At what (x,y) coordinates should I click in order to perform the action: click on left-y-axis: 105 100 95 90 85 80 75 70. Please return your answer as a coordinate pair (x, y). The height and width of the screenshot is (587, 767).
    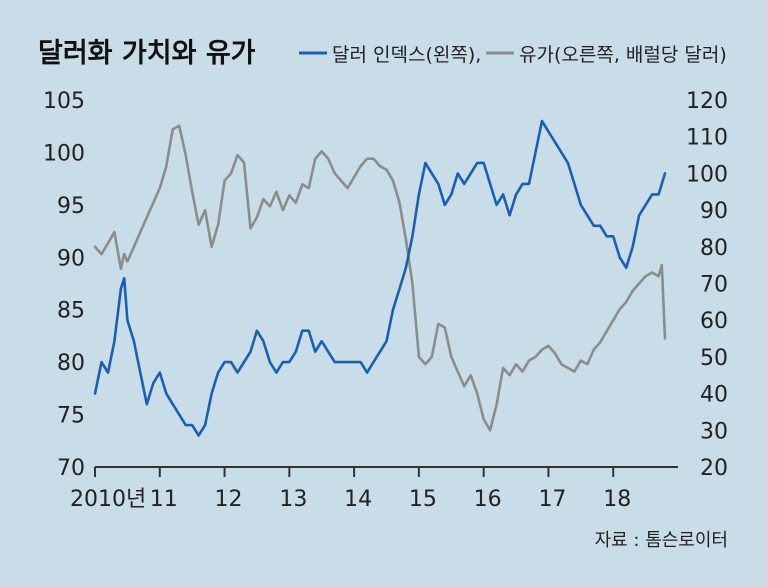
    Looking at the image, I should click on (64, 285).